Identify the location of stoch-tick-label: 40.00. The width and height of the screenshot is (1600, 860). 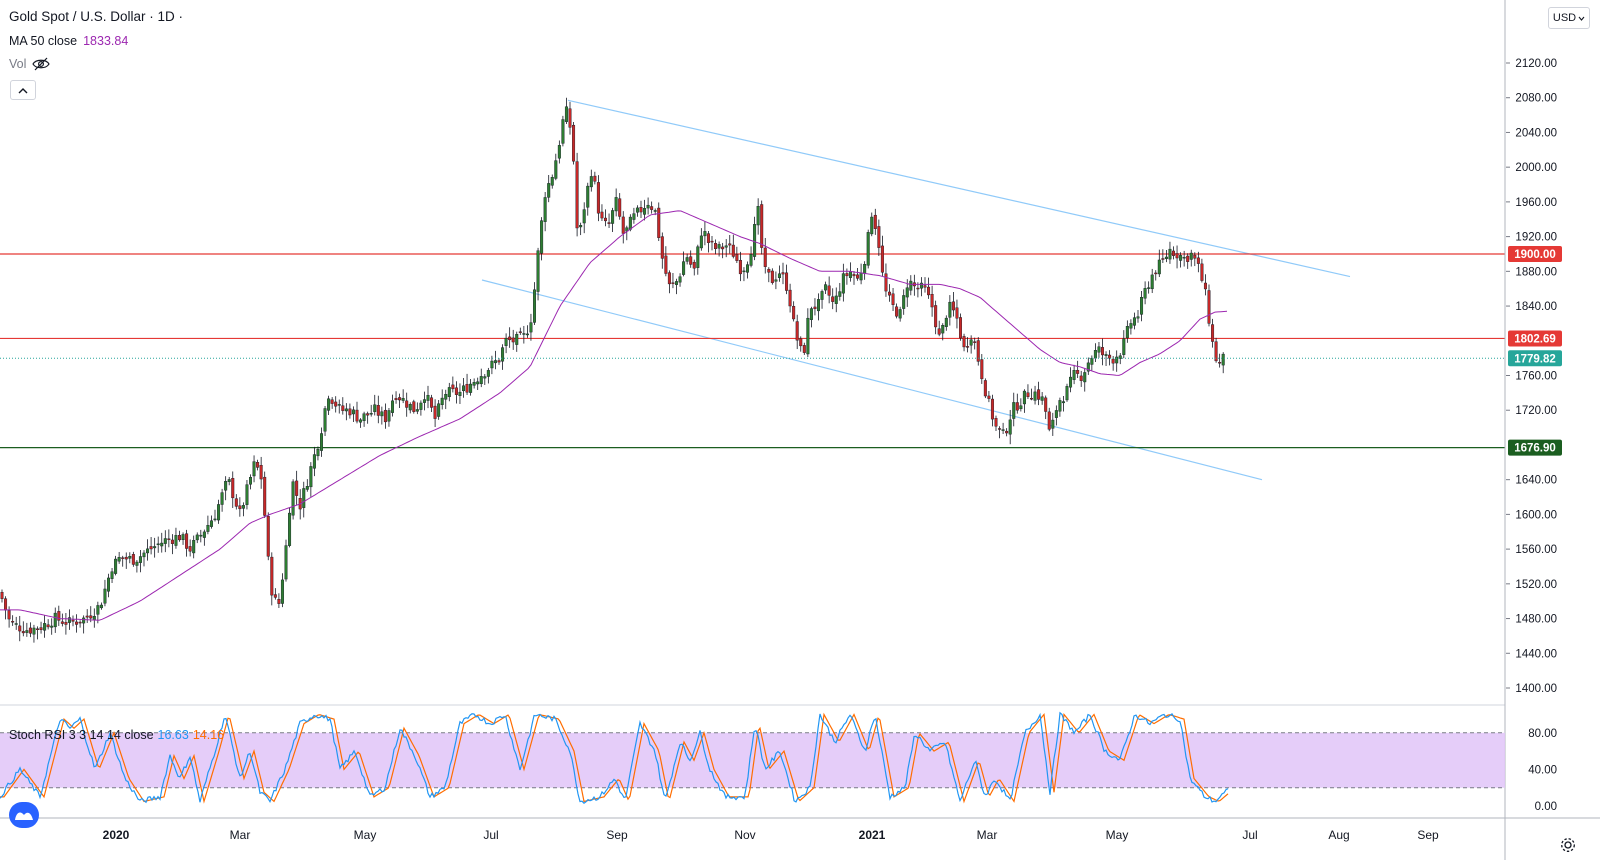
(1542, 770).